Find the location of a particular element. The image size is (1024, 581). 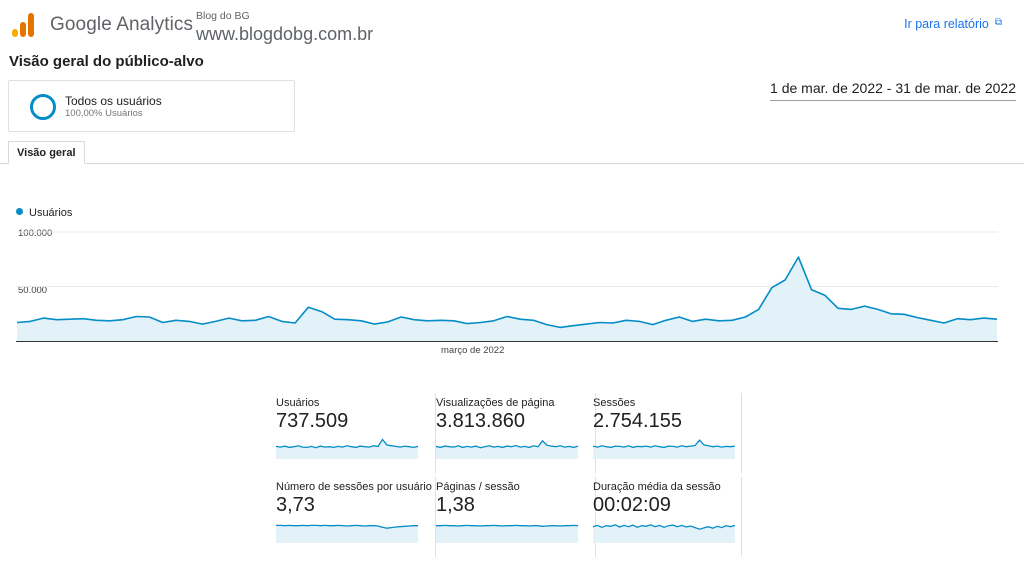

google-analytics-logo-icon is located at coordinates (23, 25).